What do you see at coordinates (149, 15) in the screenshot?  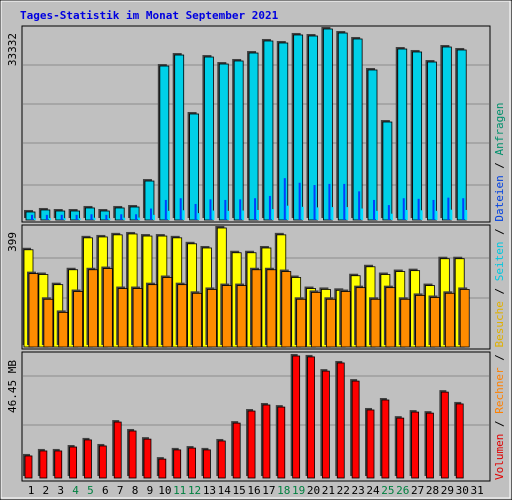 I see `chart-title: Tages-Statistik im Monat September 2021` at bounding box center [149, 15].